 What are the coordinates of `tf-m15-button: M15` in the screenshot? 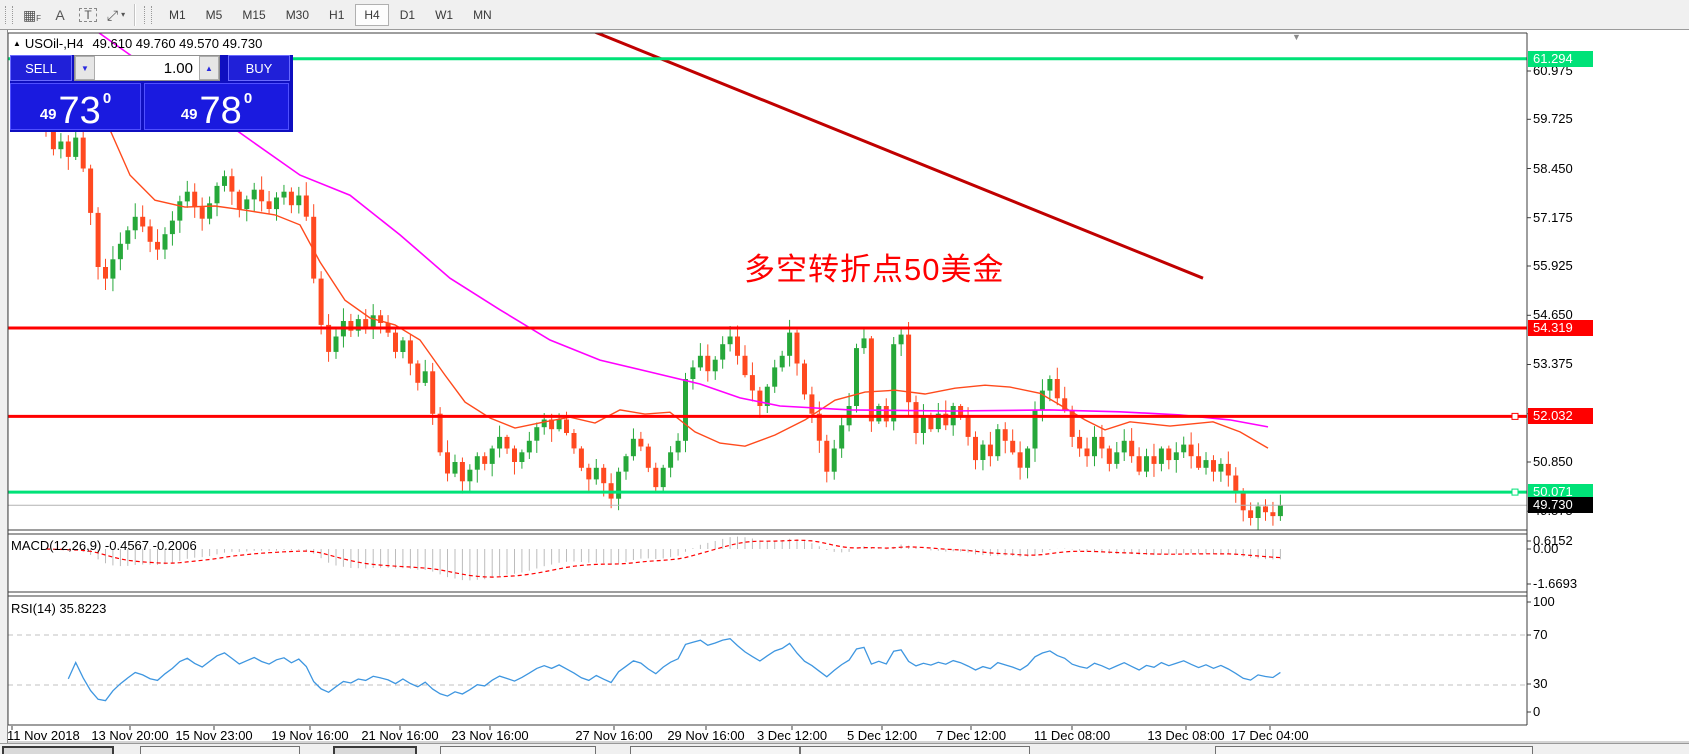 It's located at (254, 14).